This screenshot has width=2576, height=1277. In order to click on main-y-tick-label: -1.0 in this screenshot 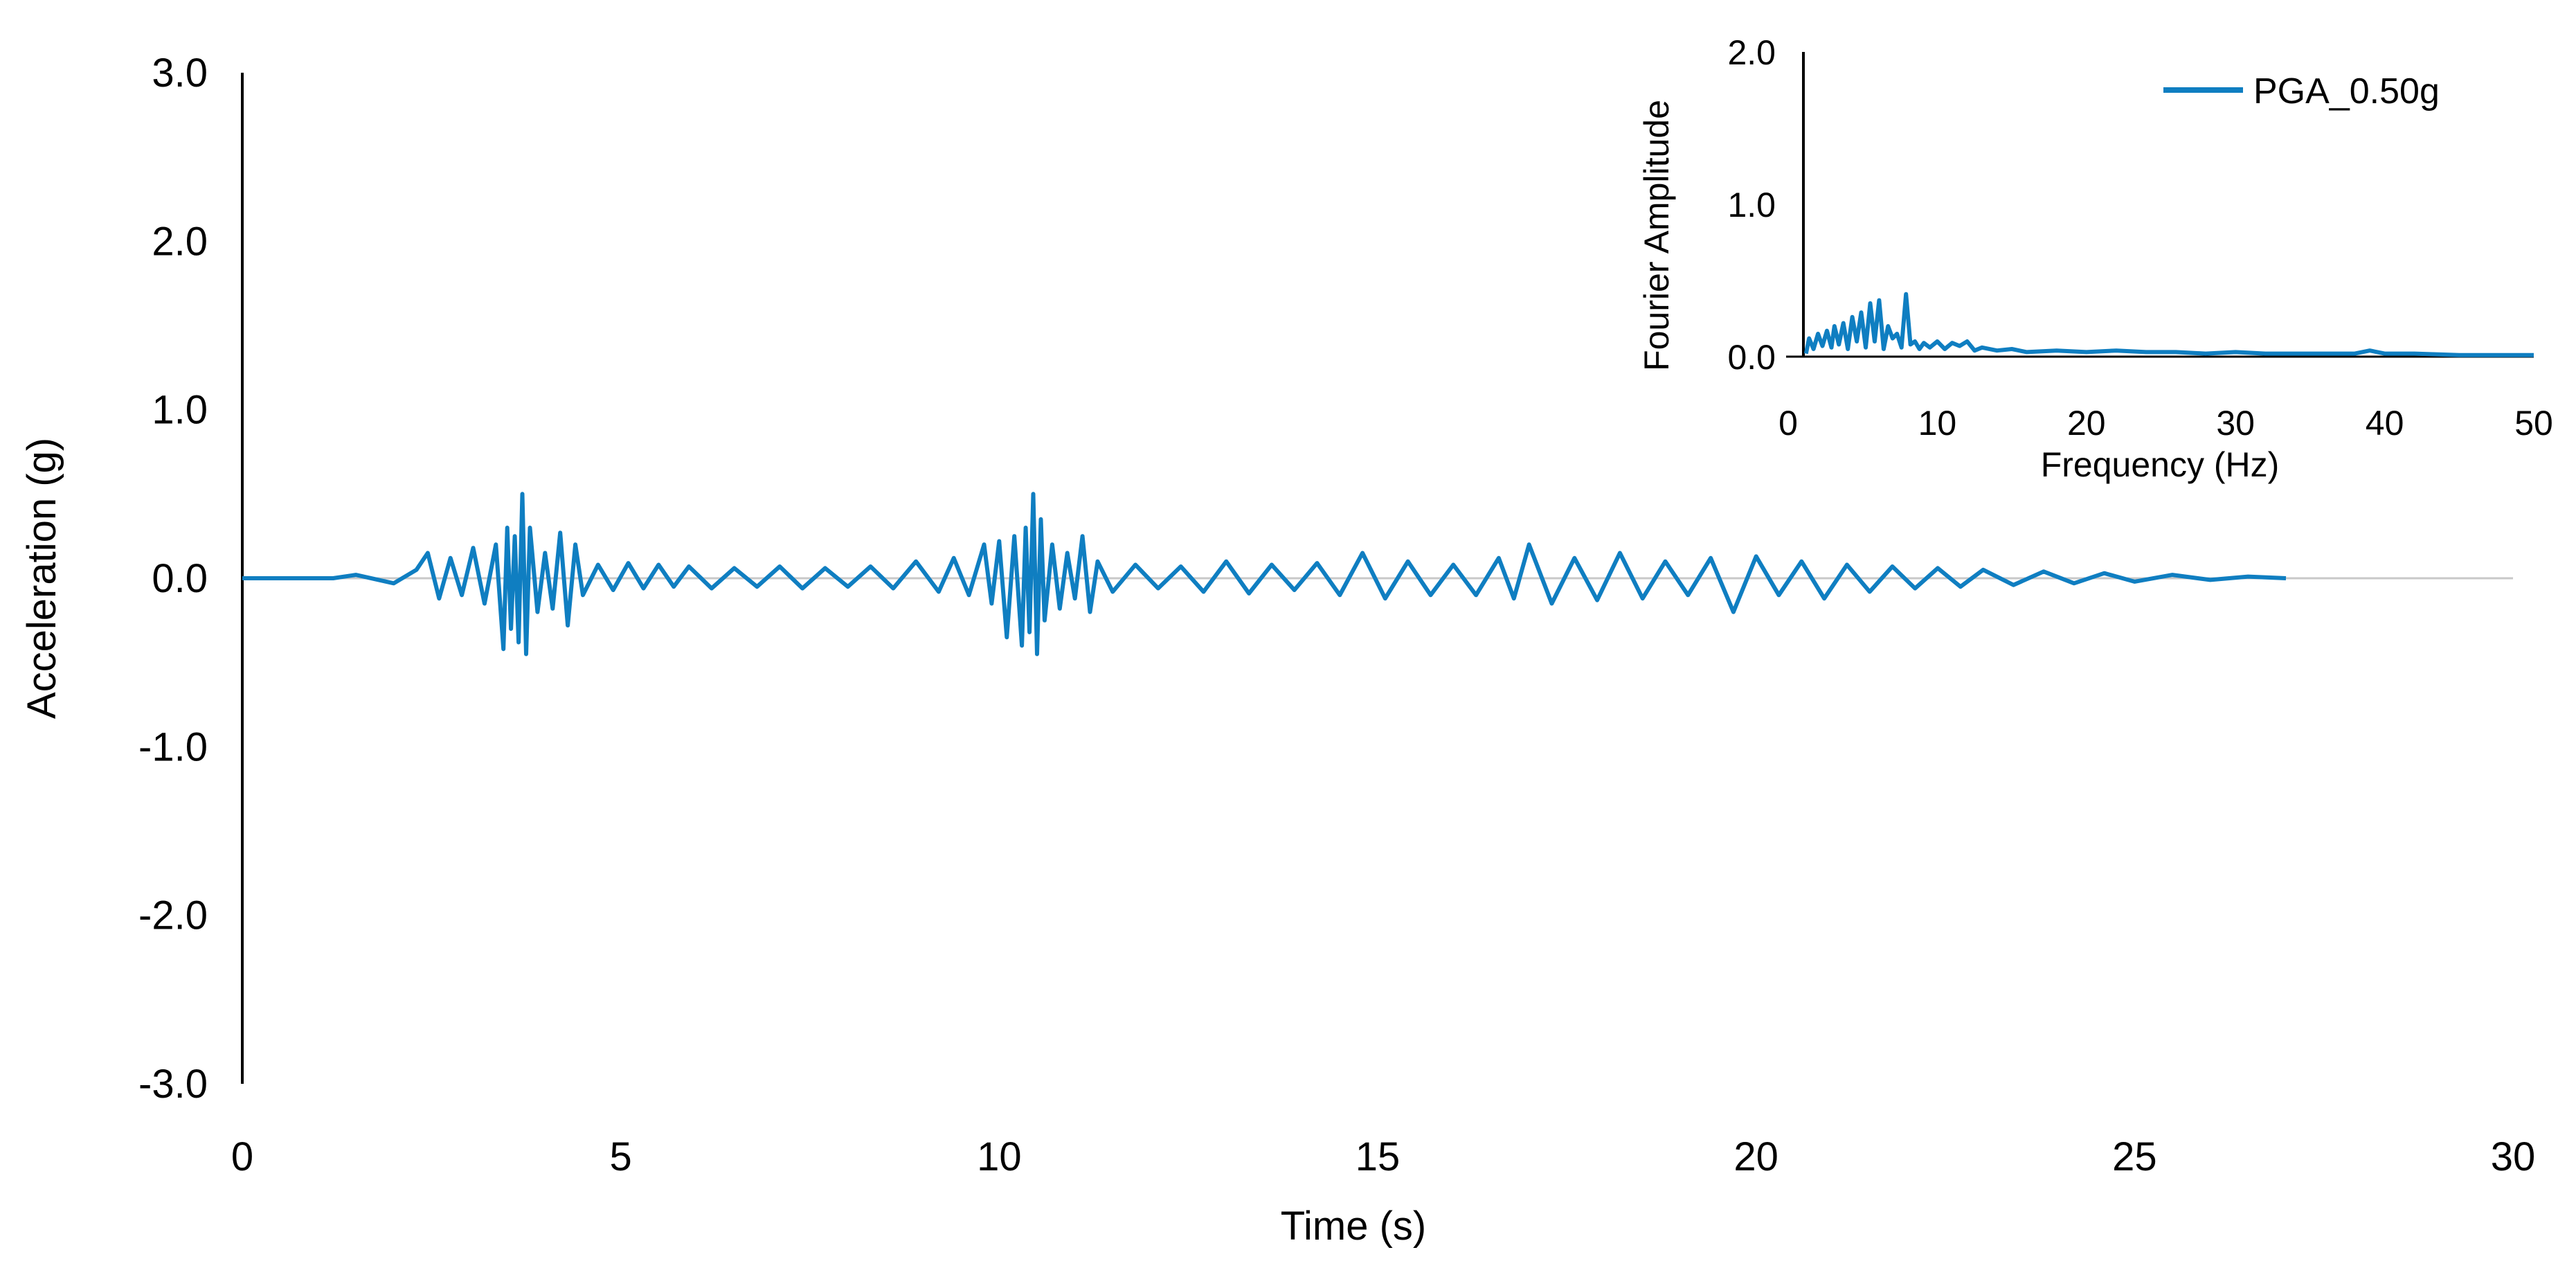, I will do `click(173, 746)`.